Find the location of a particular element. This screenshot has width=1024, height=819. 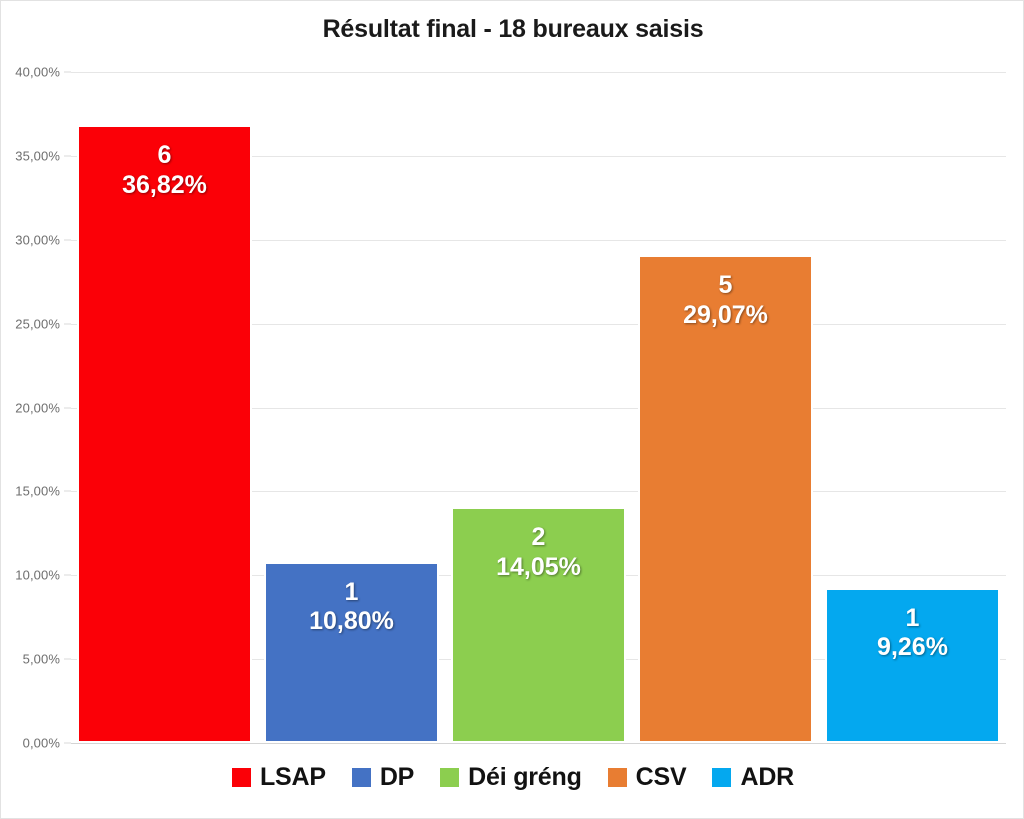

y-axis-tick-label: 0,00% is located at coordinates (41, 743).